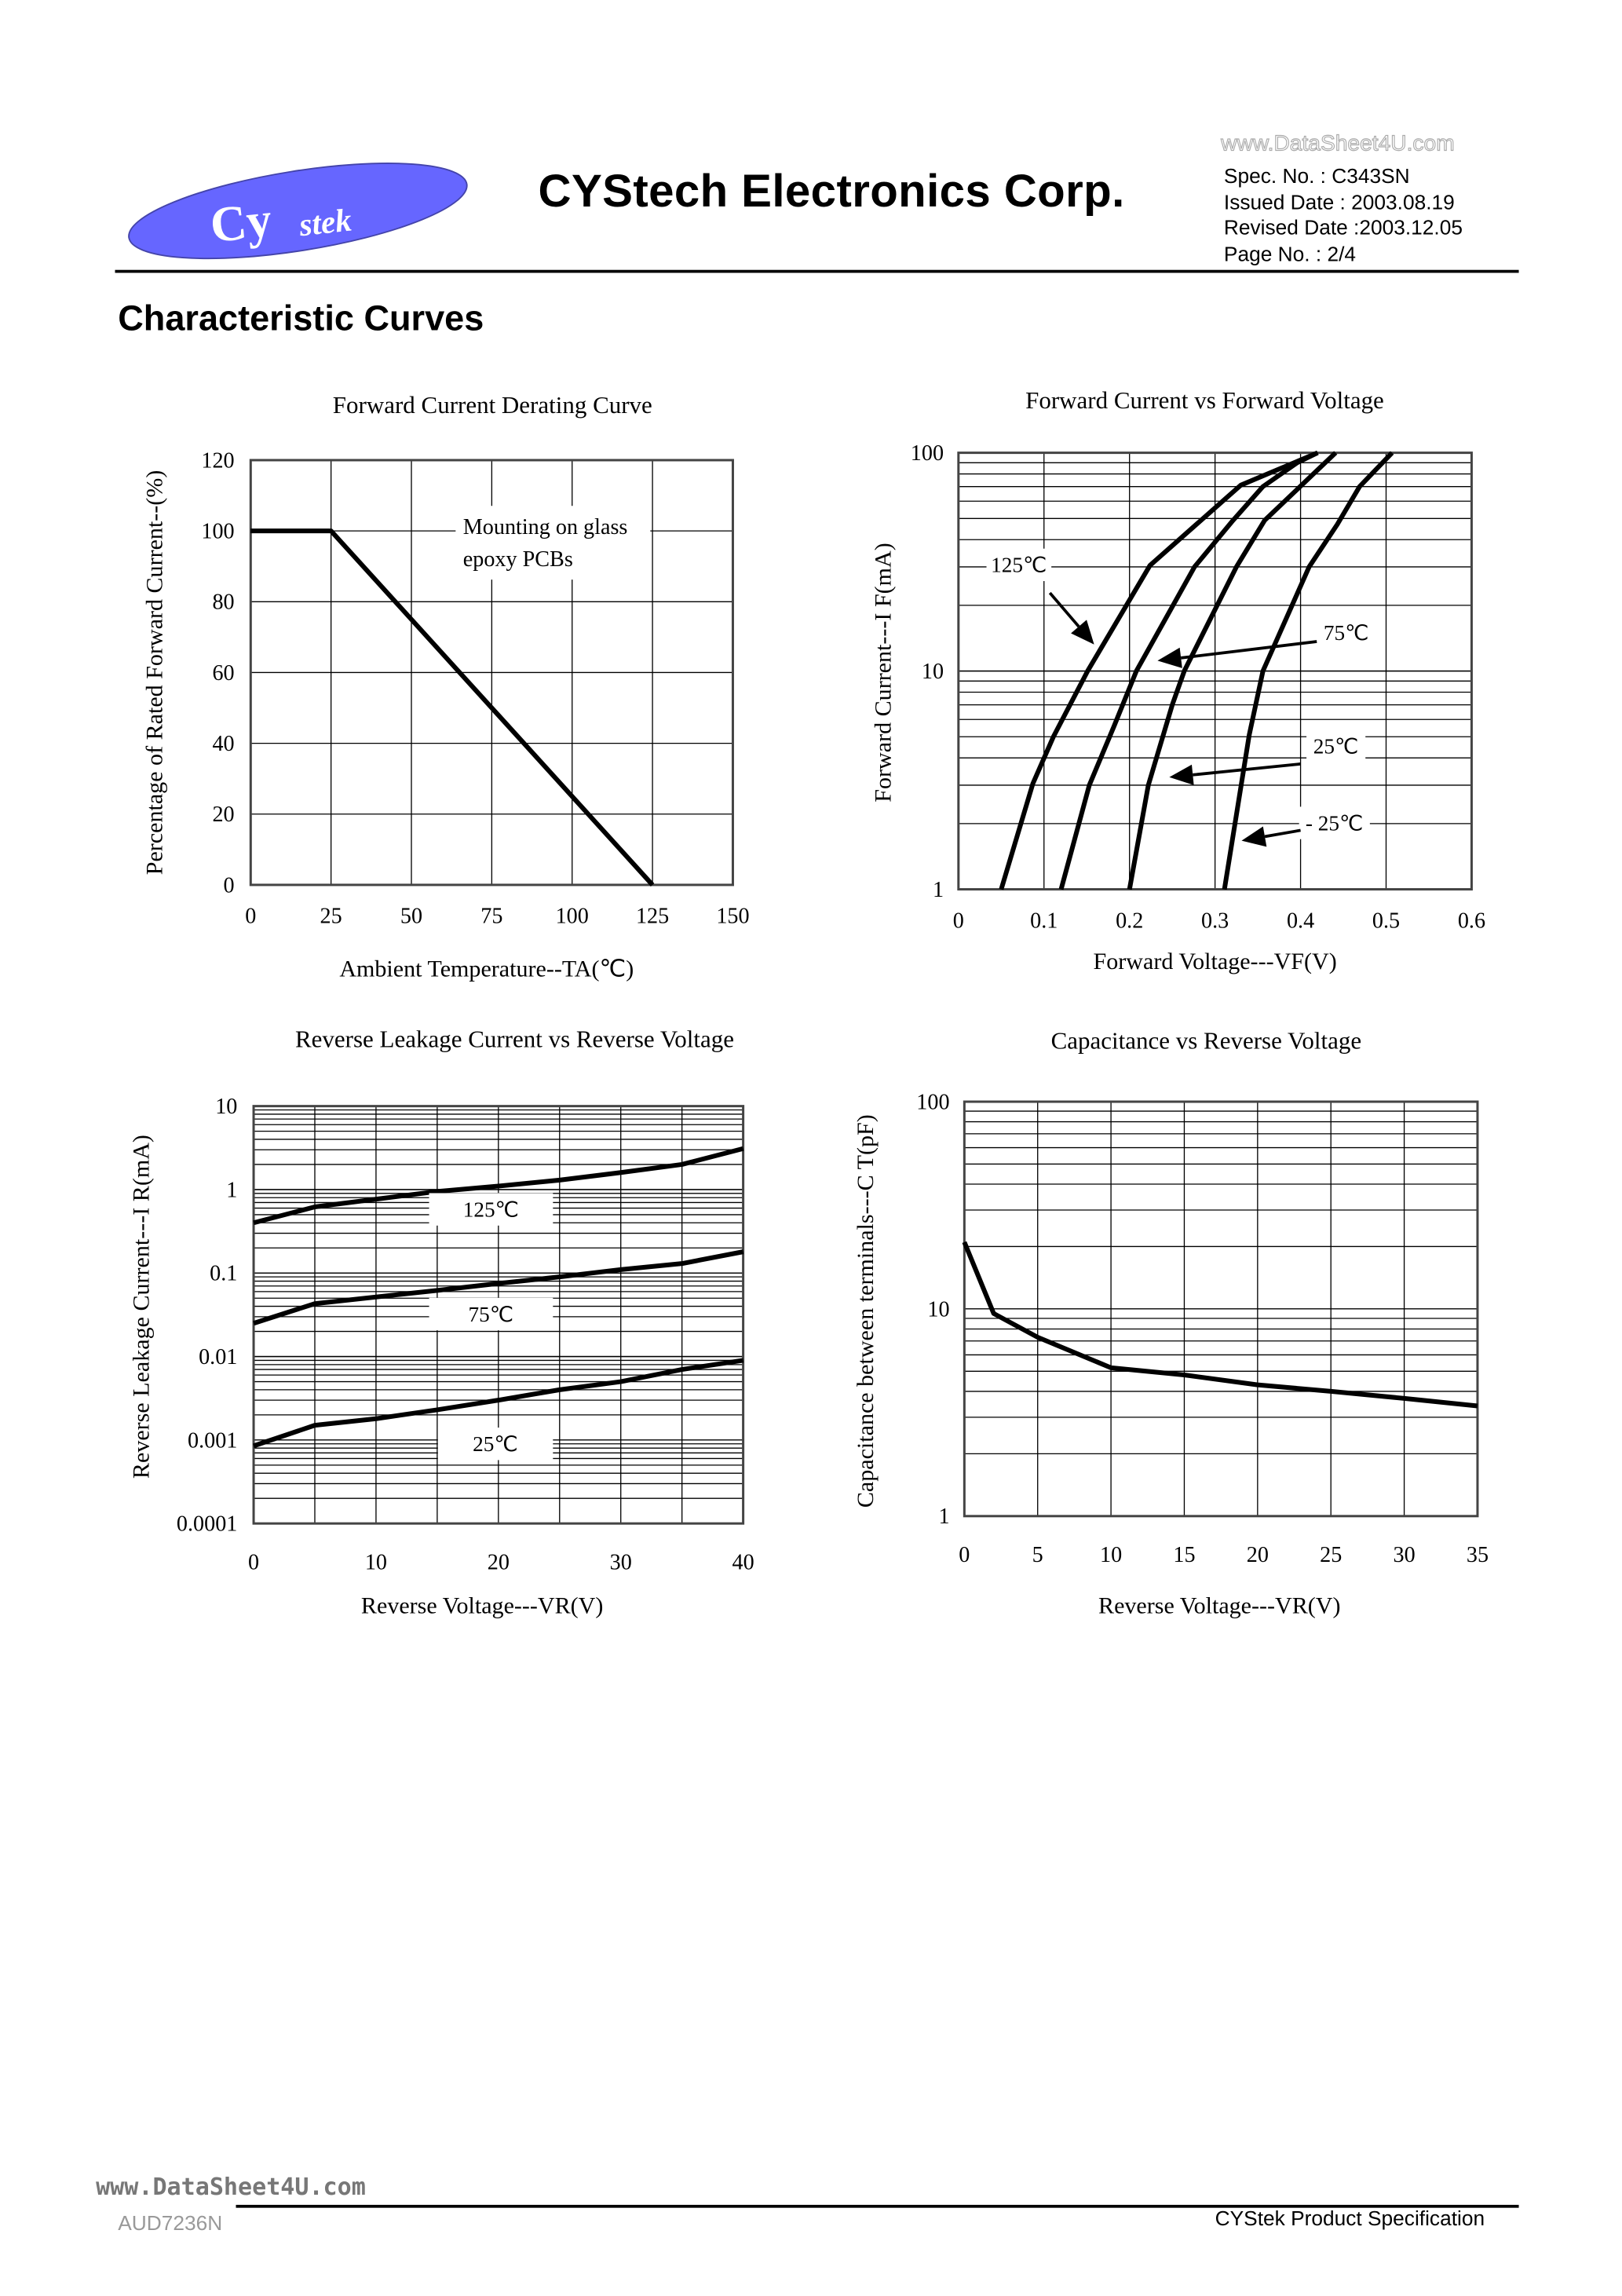 The width and height of the screenshot is (1622, 2296). I want to click on x-axis-label: Reverse Voltage---VR(V), so click(482, 1606).